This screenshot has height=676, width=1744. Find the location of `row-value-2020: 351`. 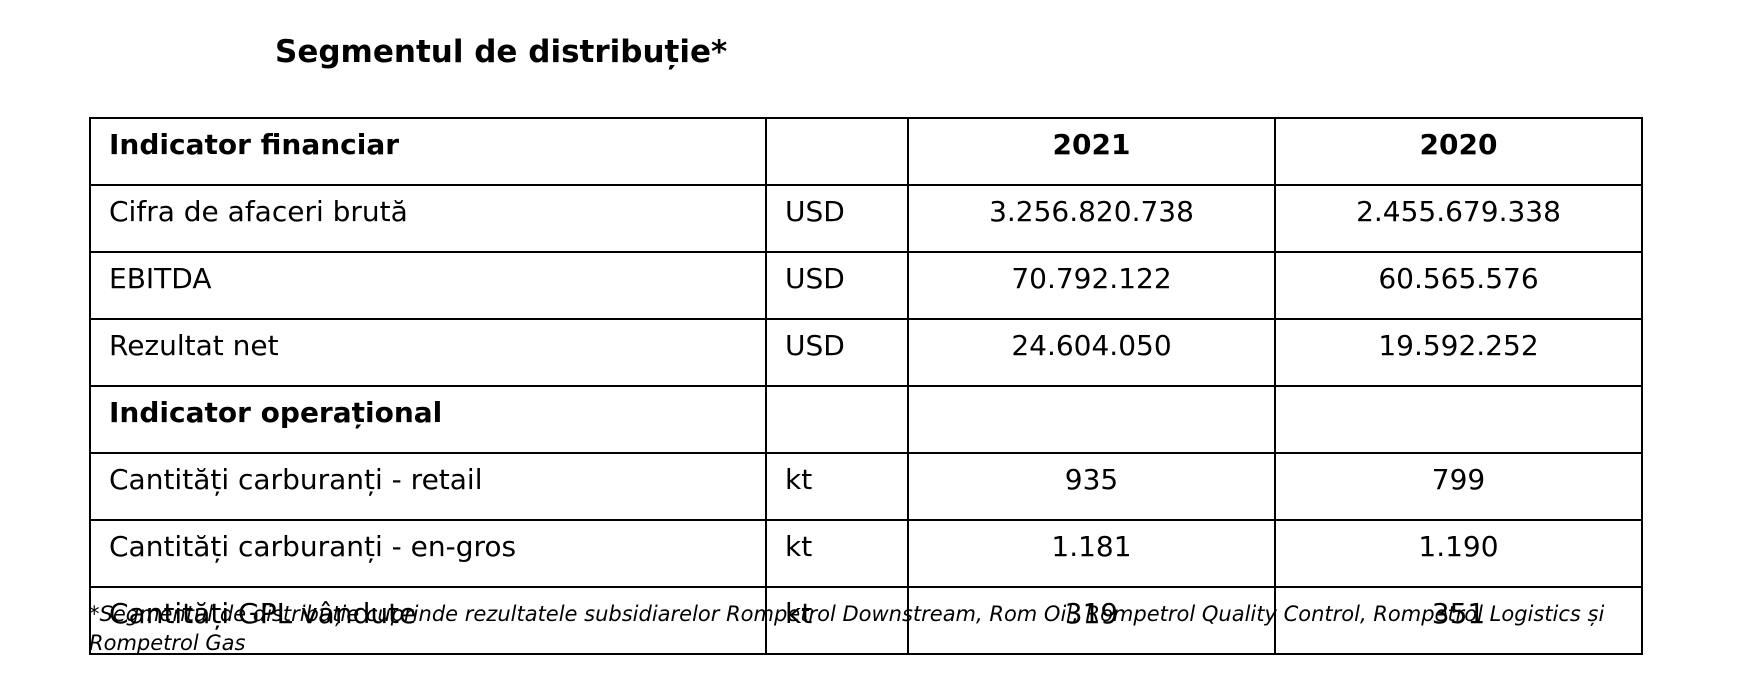

row-value-2020: 351 is located at coordinates (1458, 620).